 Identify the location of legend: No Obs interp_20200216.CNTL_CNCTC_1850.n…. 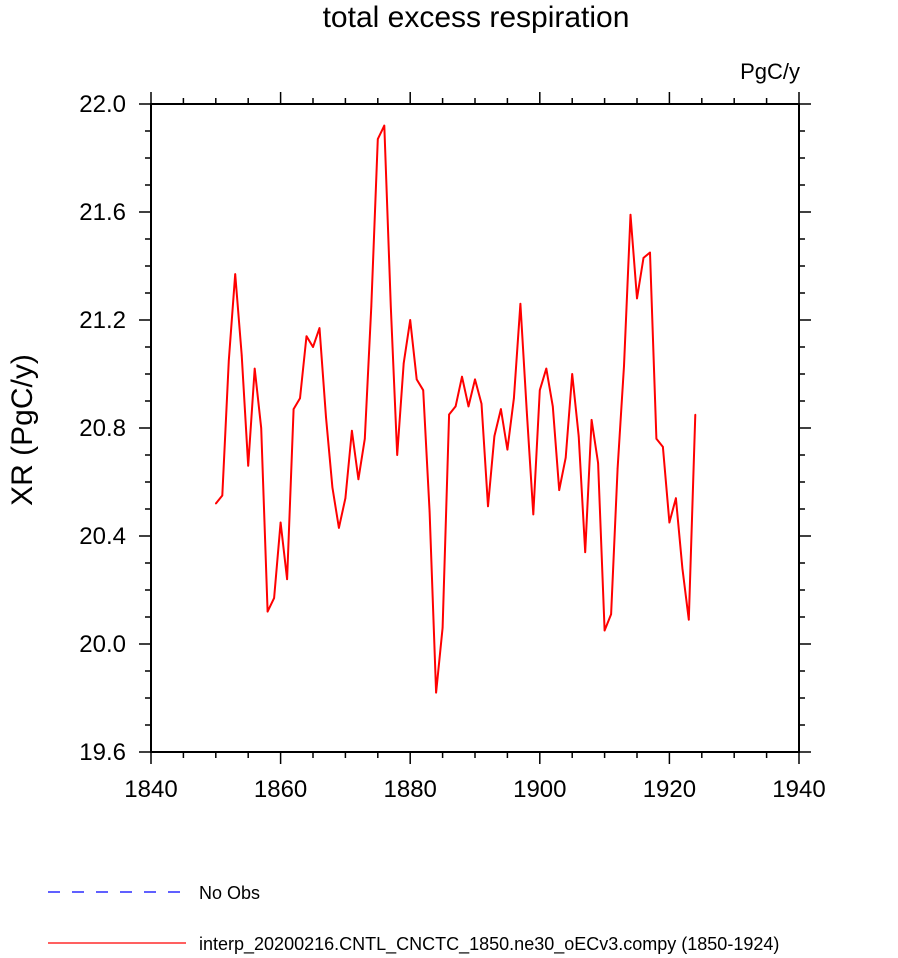
(413, 919).